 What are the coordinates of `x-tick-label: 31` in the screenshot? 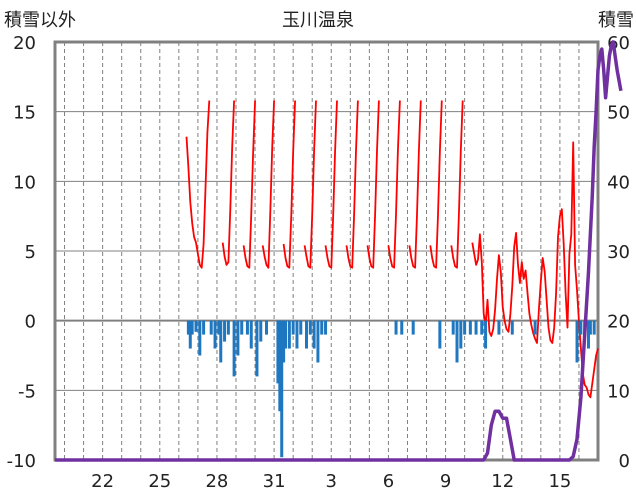 It's located at (274, 481).